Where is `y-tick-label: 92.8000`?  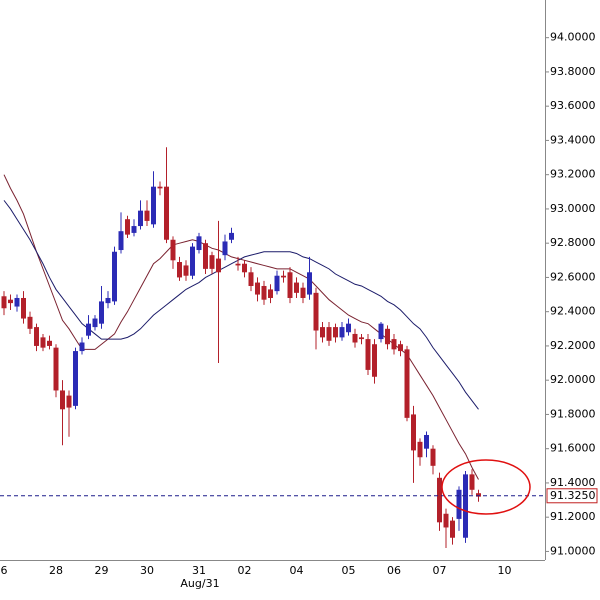 y-tick-label: 92.8000 is located at coordinates (573, 242).